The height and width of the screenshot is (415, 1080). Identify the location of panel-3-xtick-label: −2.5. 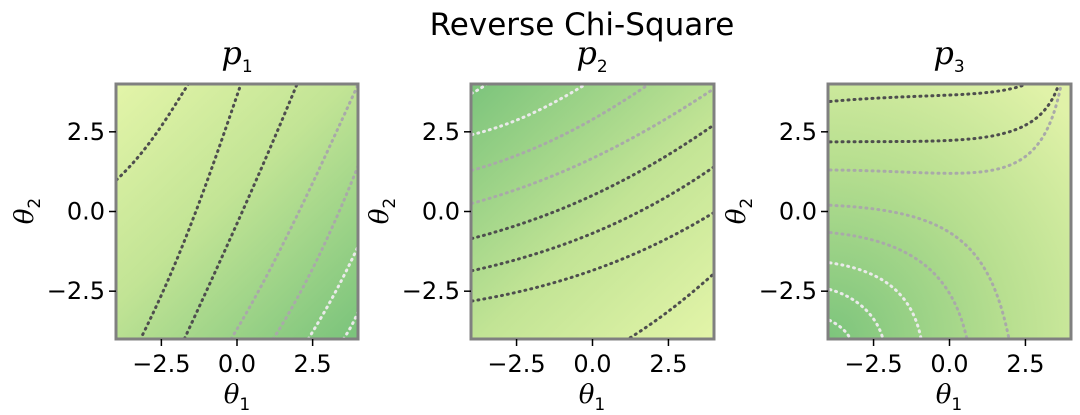
(873, 364).